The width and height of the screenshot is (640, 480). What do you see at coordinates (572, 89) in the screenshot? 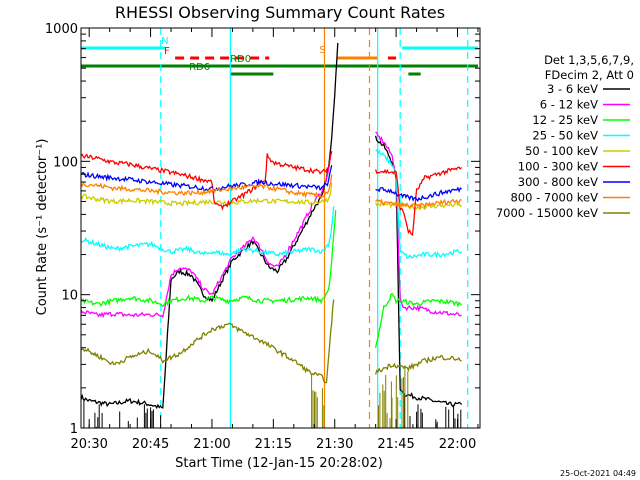
I see `legend-label-0: 3 - 6 keV` at bounding box center [572, 89].